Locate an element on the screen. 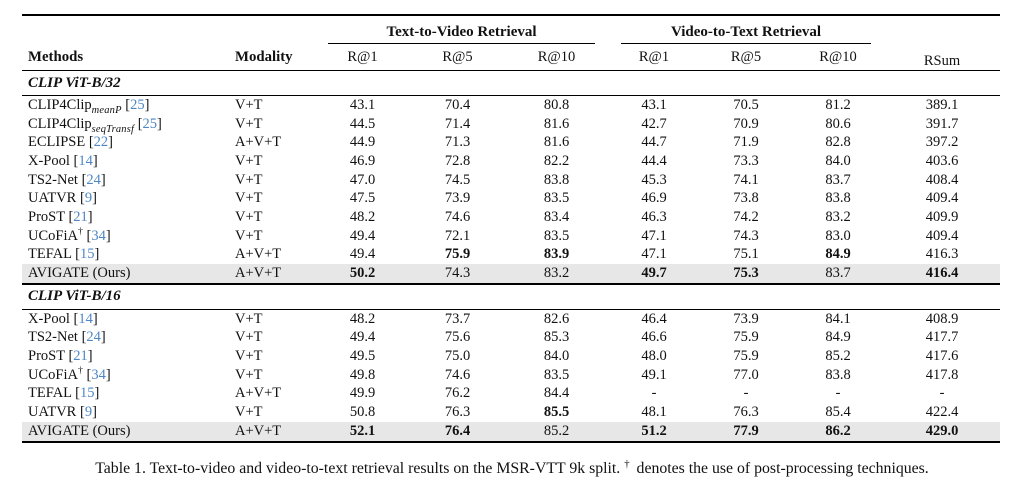 The height and width of the screenshot is (493, 1024). method-name: AVIGATE (Ours) is located at coordinates (123, 274).